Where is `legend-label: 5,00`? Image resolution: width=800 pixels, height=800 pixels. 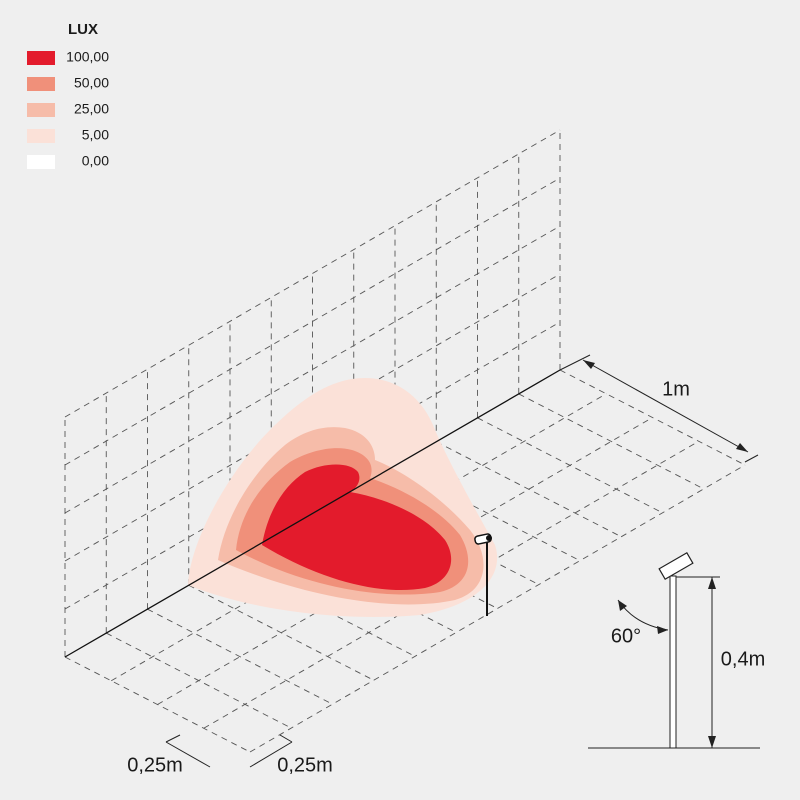
legend-label: 5,00 is located at coordinates (95, 135).